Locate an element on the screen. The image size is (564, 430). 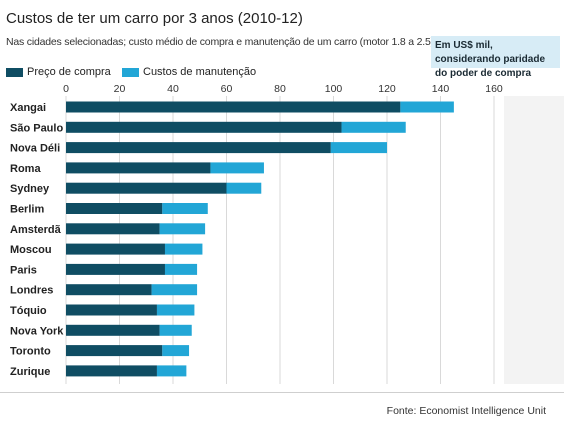
x-tick-label-100: 100 is located at coordinates (334, 89).